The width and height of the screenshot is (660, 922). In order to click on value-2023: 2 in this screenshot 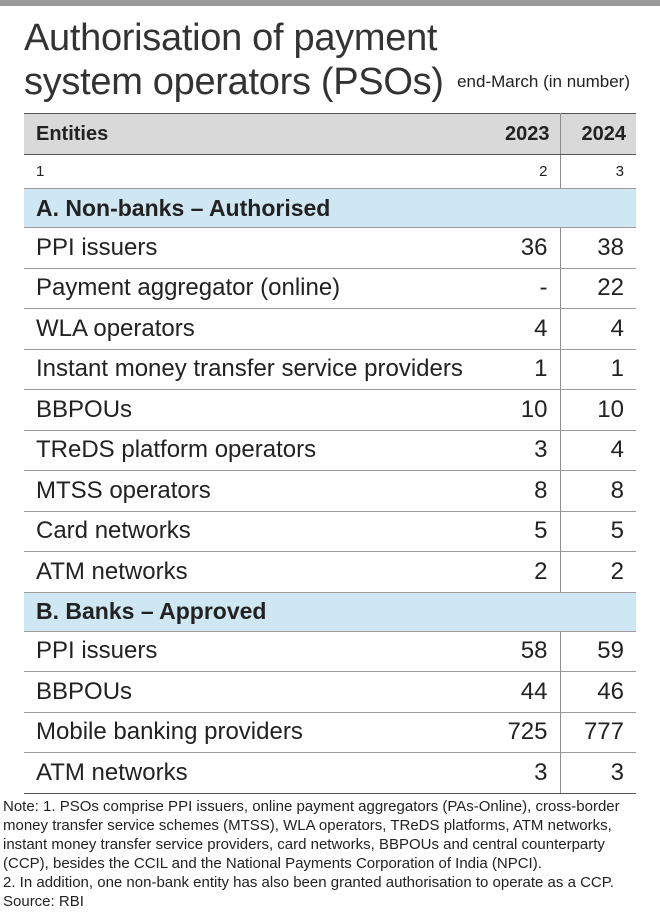, I will do `click(521, 572)`.